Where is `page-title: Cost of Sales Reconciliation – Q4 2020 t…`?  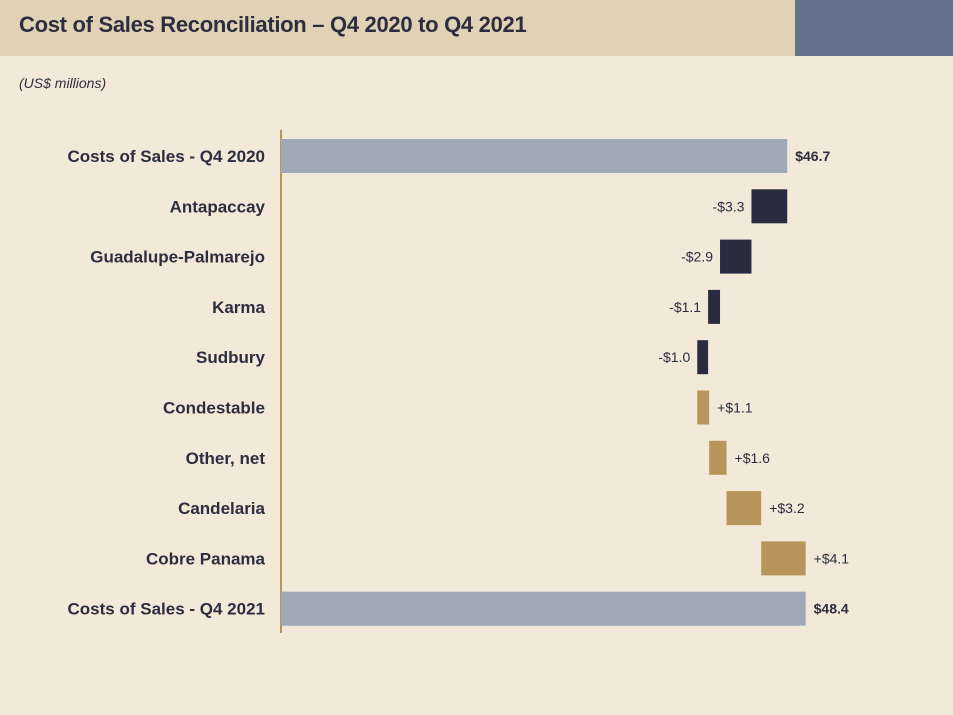 page-title: Cost of Sales Reconciliation – Q4 2020 t… is located at coordinates (273, 24).